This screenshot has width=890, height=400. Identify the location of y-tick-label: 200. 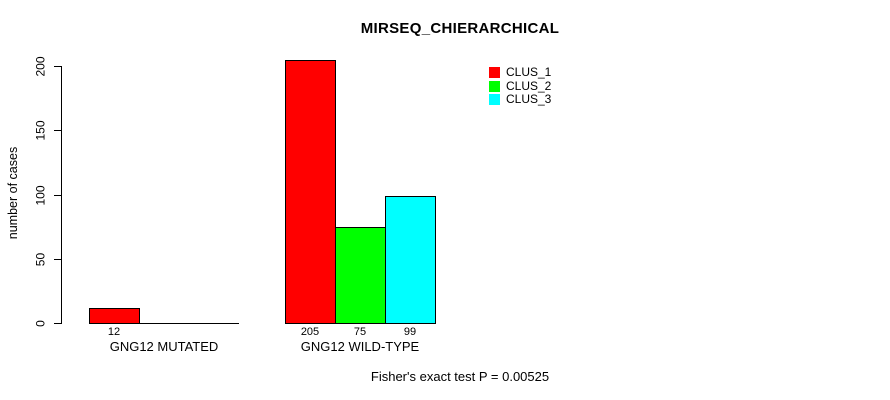
(40, 66).